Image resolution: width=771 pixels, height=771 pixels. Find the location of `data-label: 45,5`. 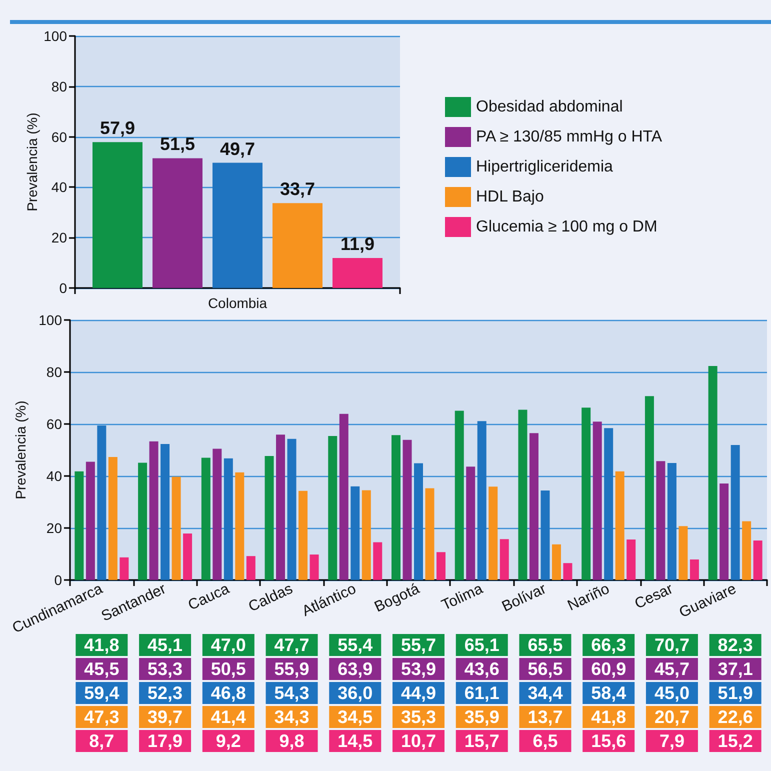

data-label: 45,5 is located at coordinates (102, 669).